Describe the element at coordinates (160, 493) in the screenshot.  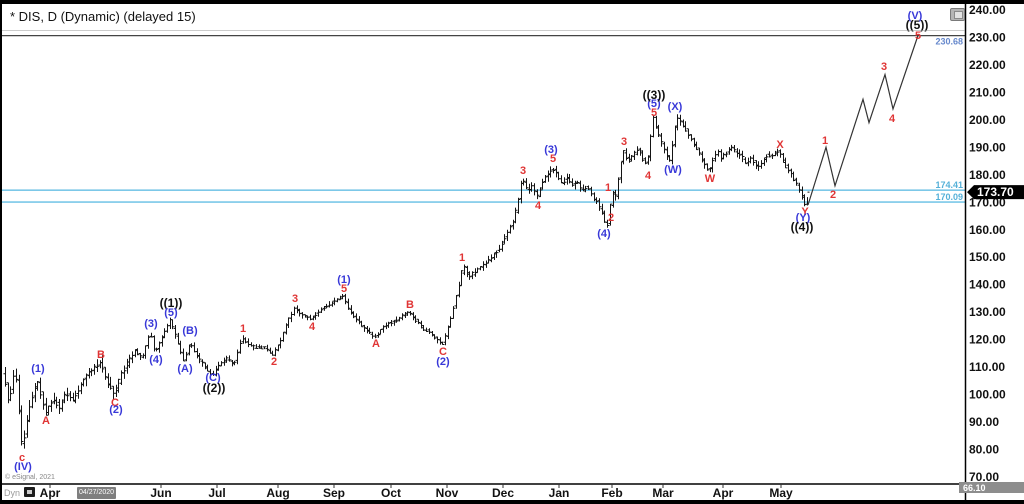
I see `x-month-label: Jun` at that location.